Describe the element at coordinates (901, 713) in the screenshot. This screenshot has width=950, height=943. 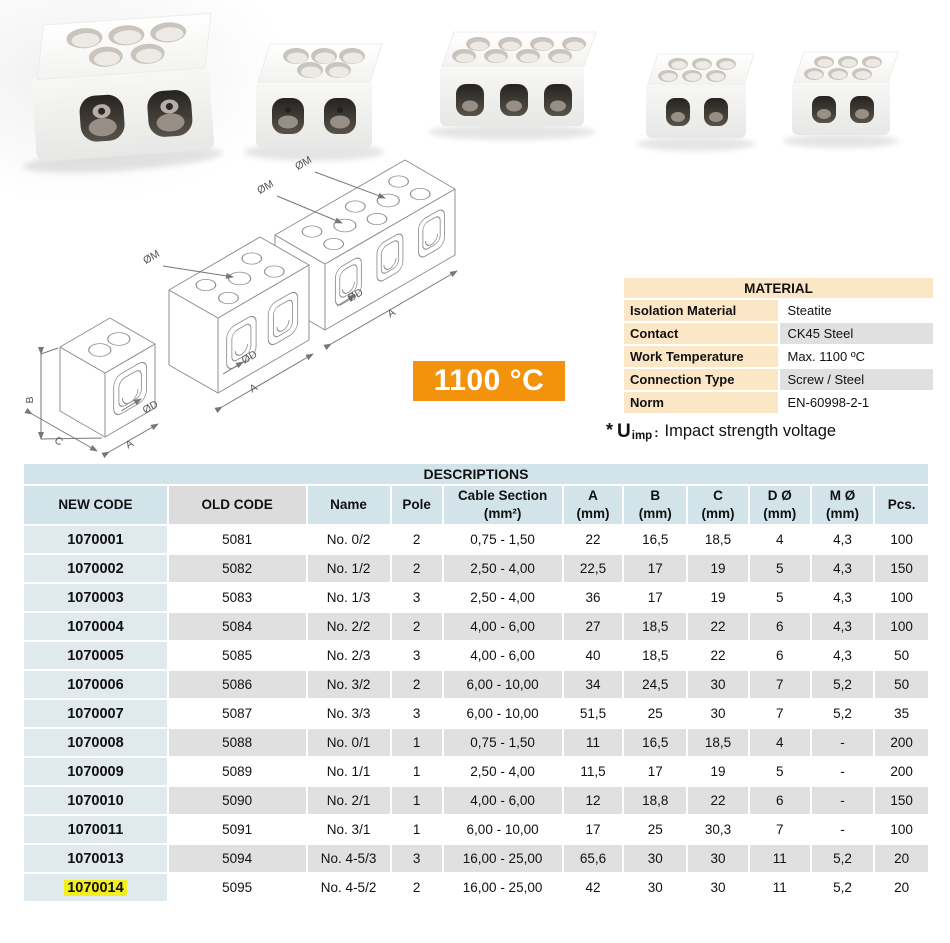
I see `desc-cell: 35` at that location.